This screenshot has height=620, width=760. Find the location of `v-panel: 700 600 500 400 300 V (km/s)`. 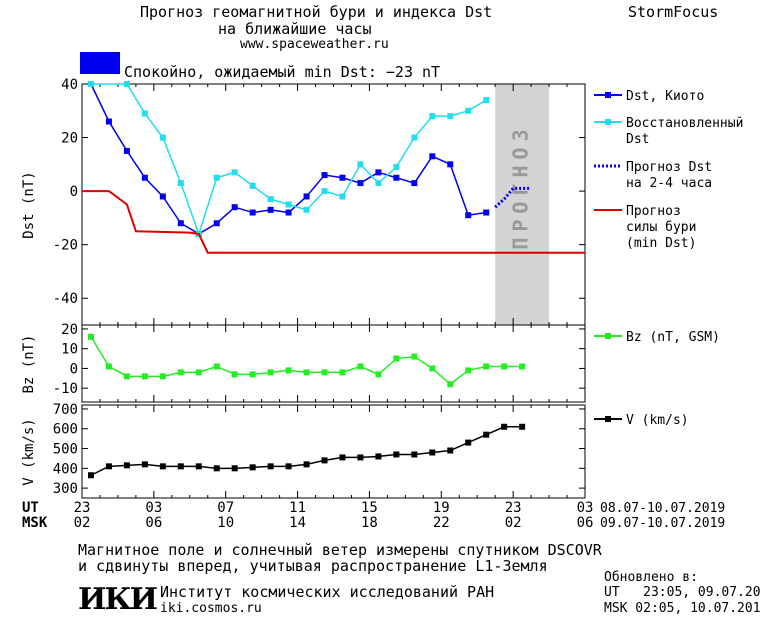

v-panel: 700 600 500 400 300 V (km/s) is located at coordinates (303, 450).